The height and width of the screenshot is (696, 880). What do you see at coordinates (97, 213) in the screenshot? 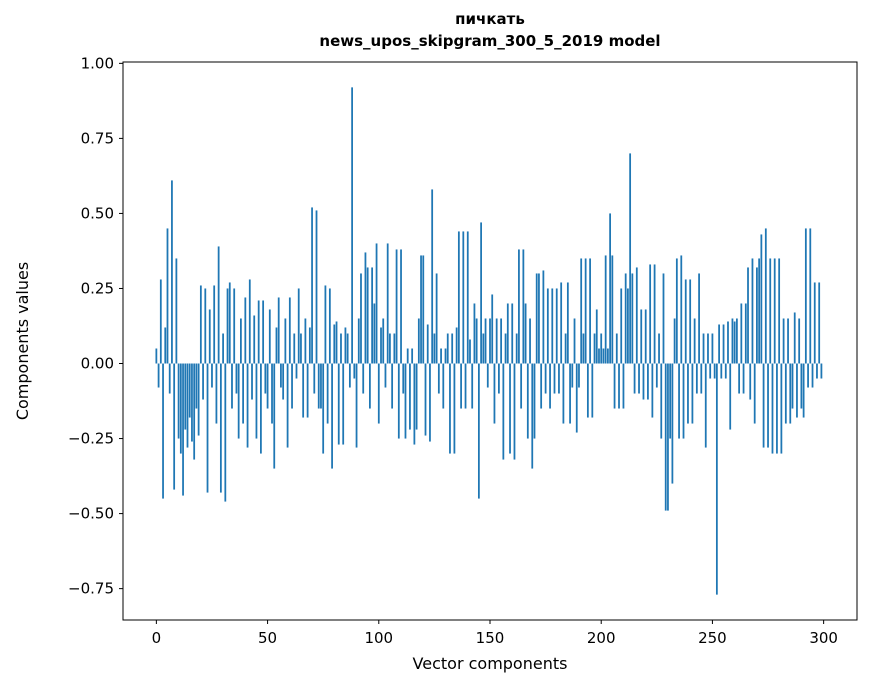
I see `y-tick-label: 0.50` at bounding box center [97, 213].